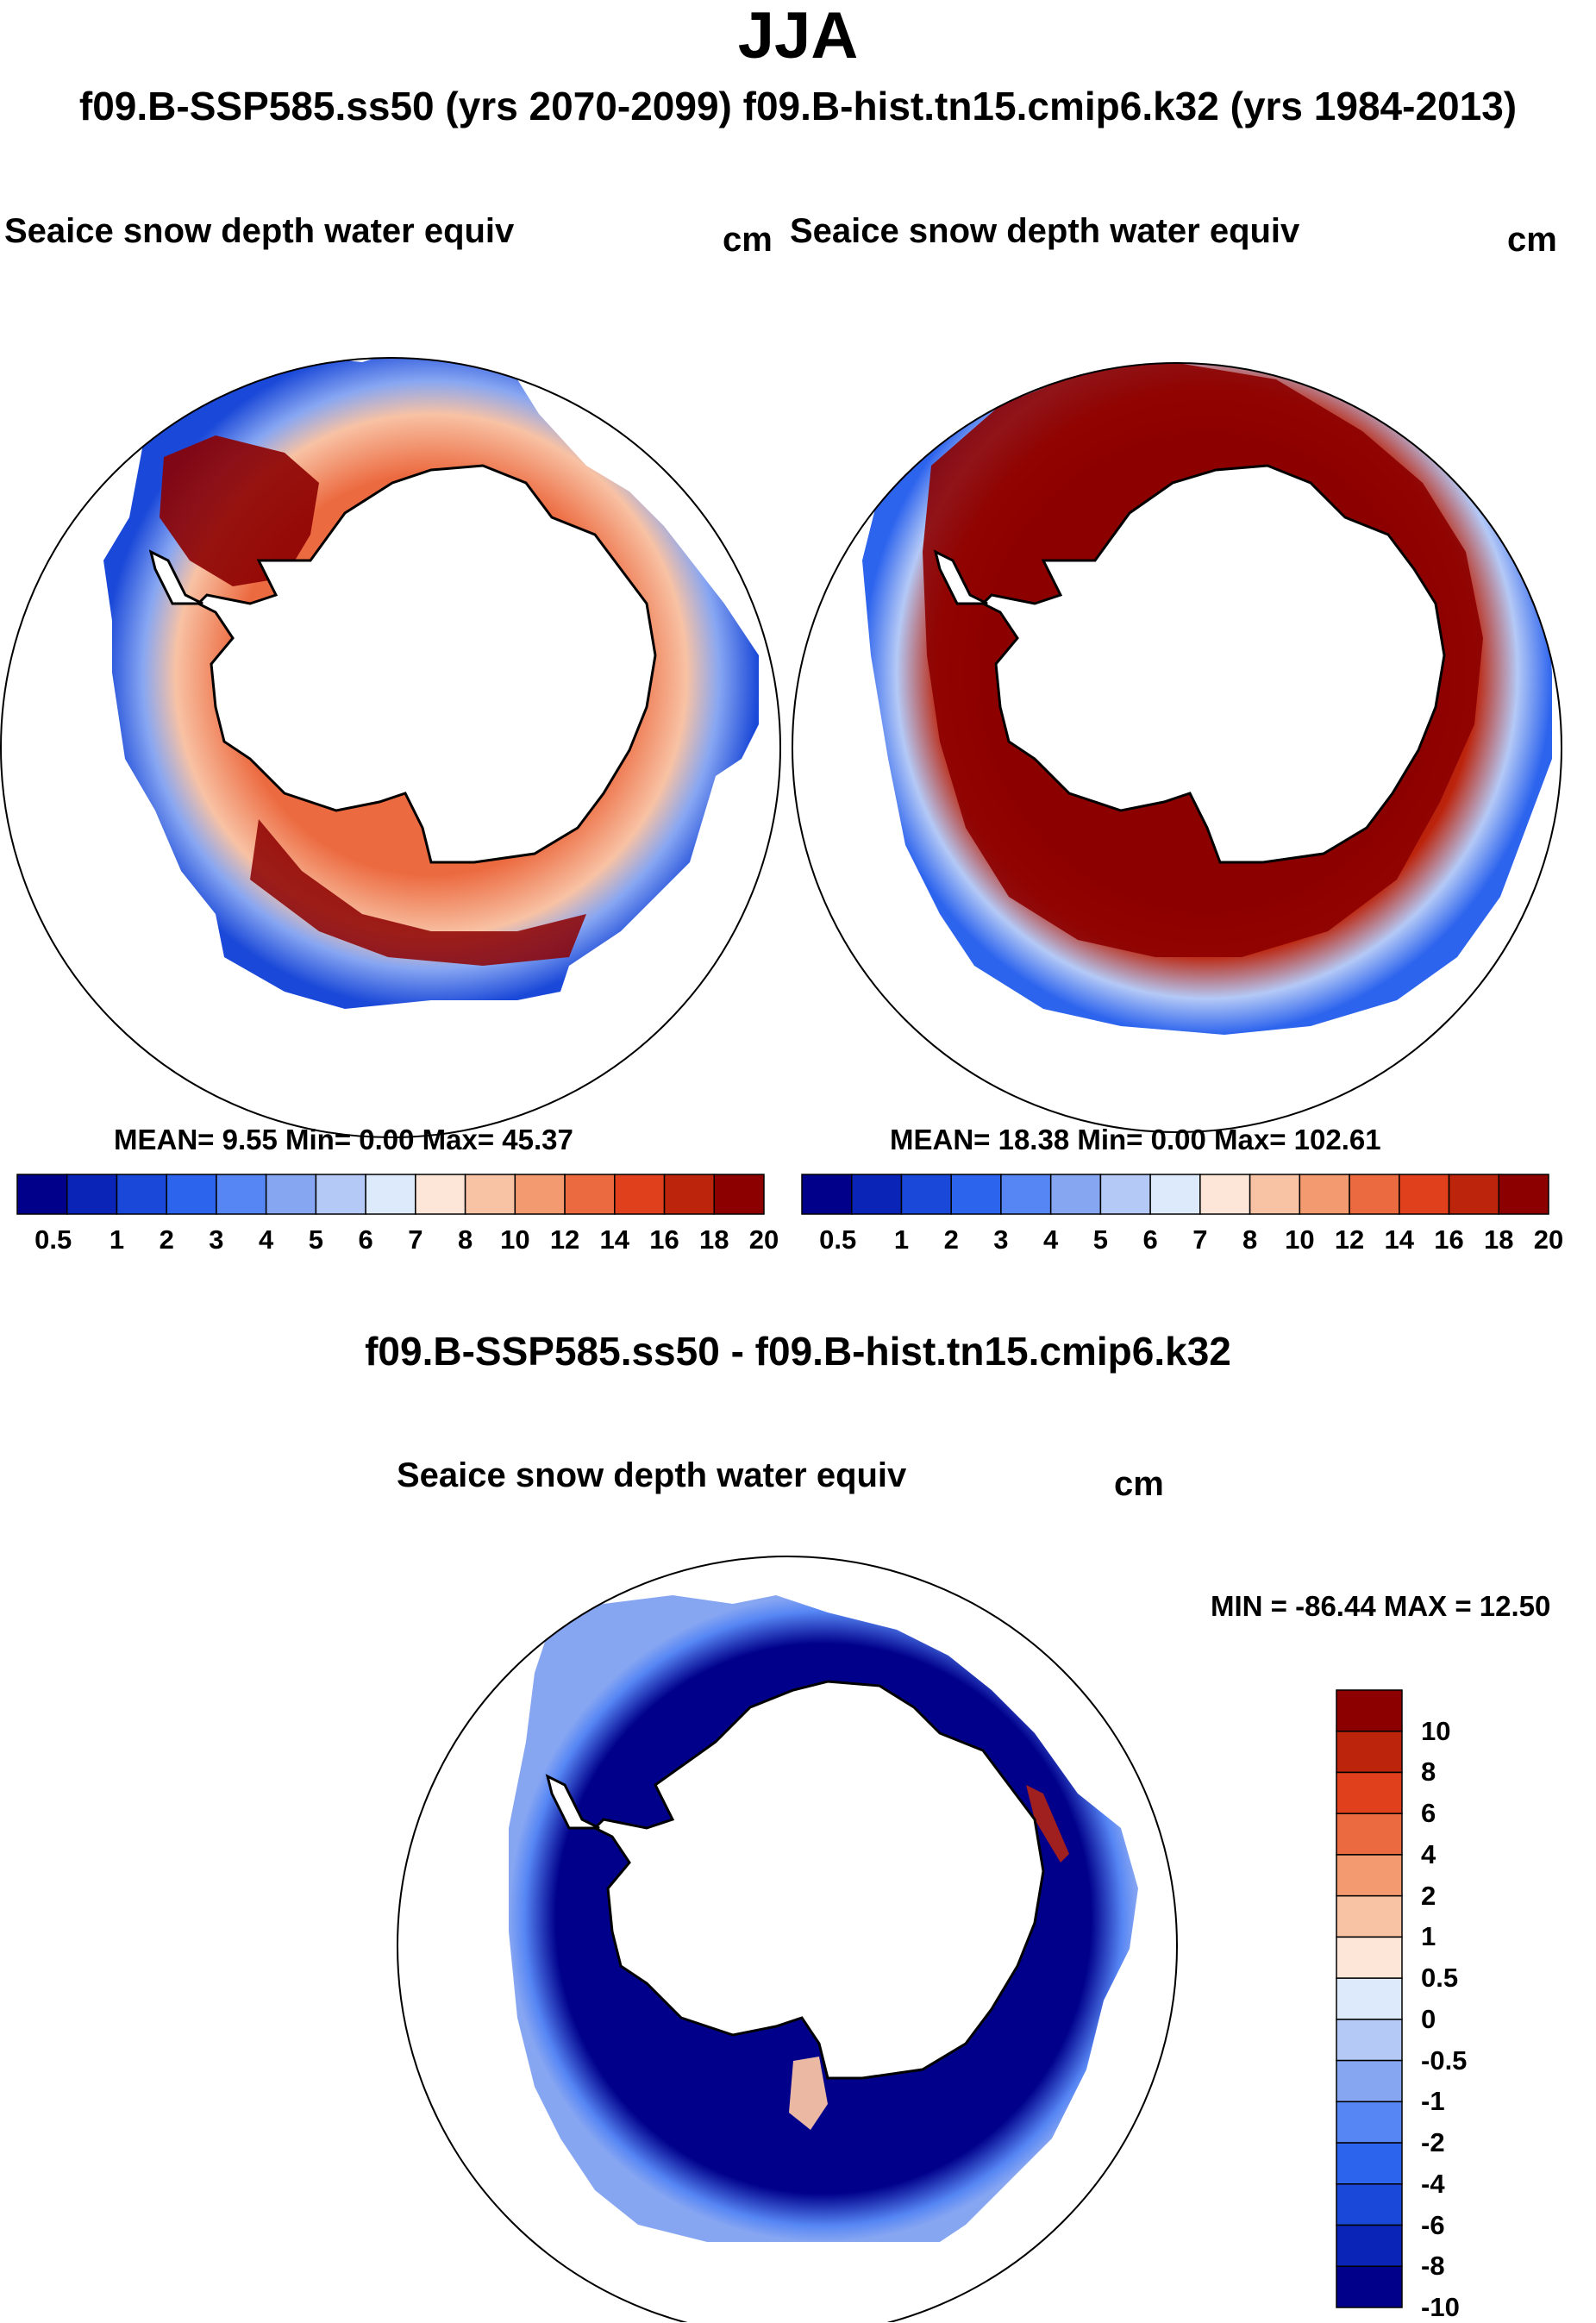  I want to click on ticks1-label-14: 20, so click(763, 1239).